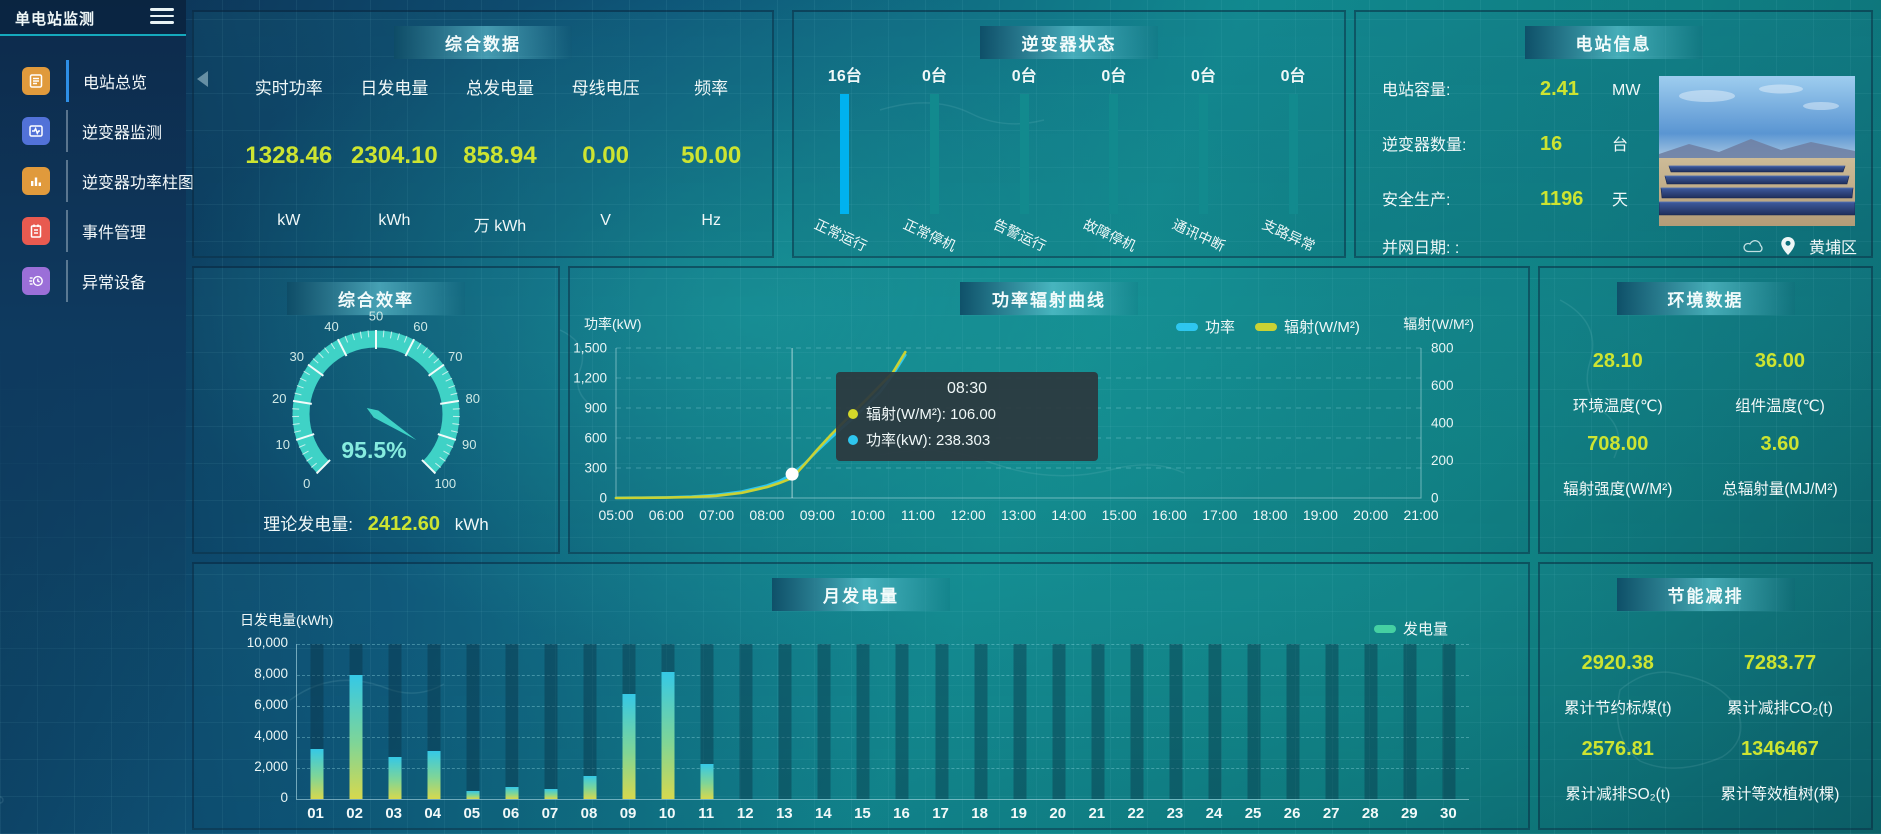 The height and width of the screenshot is (834, 1881). Describe the element at coordinates (605, 155) in the screenshot. I see `metric-value: 0.00` at that location.